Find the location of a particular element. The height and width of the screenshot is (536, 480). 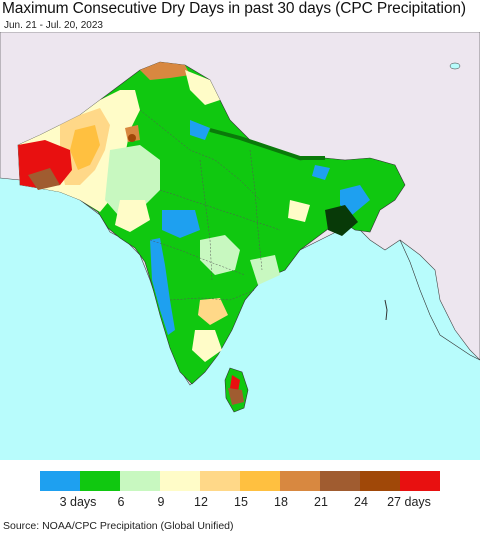

legend-label-21: 21 is located at coordinates (321, 502).